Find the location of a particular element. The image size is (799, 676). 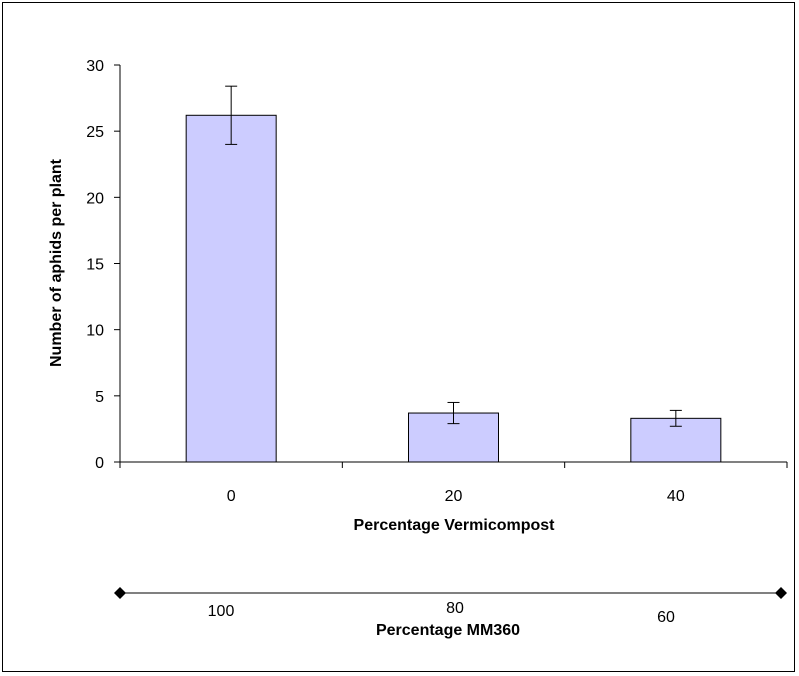

y-tick-label: 30 is located at coordinates (95, 66).